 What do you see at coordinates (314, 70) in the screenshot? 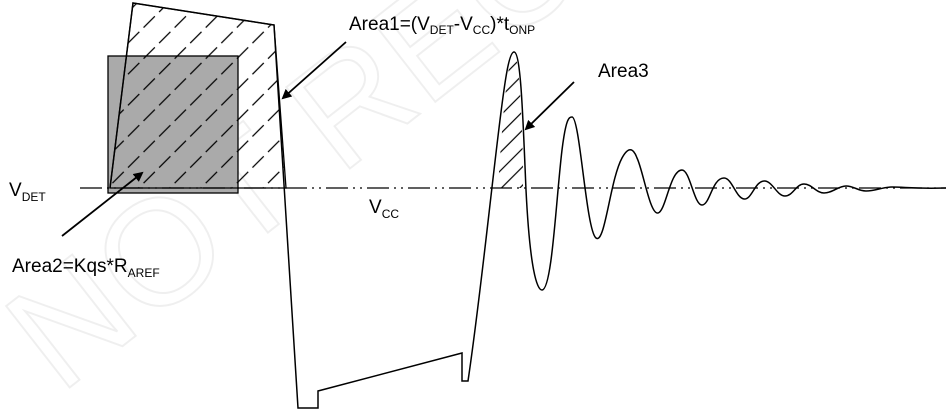
I see `area1-arrow` at bounding box center [314, 70].